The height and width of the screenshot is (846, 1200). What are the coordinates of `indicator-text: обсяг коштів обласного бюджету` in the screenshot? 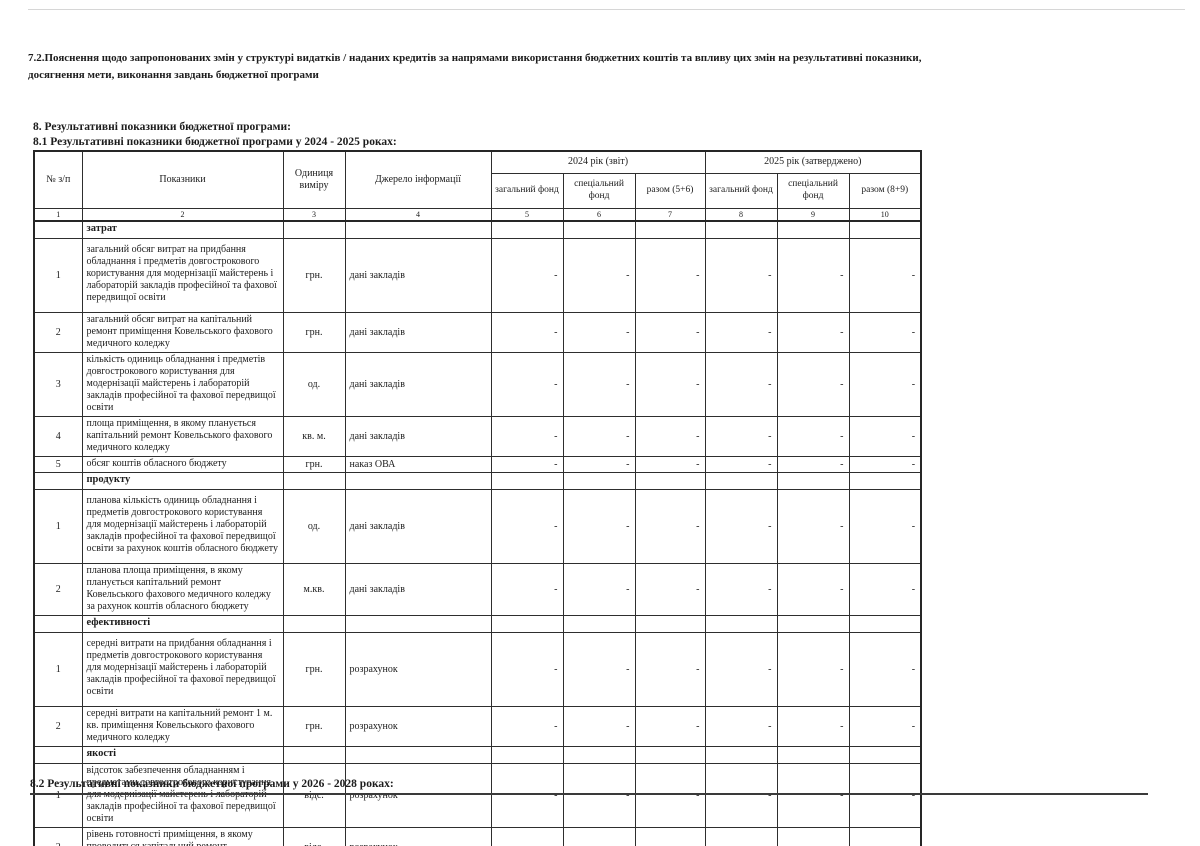 It's located at (182, 464).